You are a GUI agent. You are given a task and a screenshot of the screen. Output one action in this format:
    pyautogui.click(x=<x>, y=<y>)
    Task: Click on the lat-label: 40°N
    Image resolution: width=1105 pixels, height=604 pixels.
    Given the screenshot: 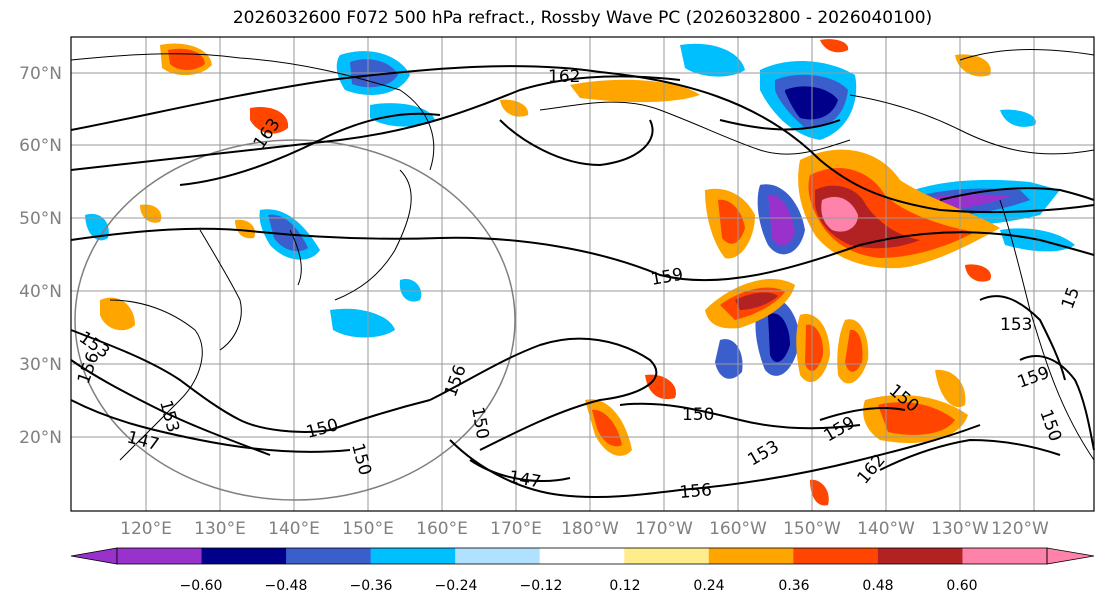 What is the action you would take?
    pyautogui.click(x=40, y=292)
    